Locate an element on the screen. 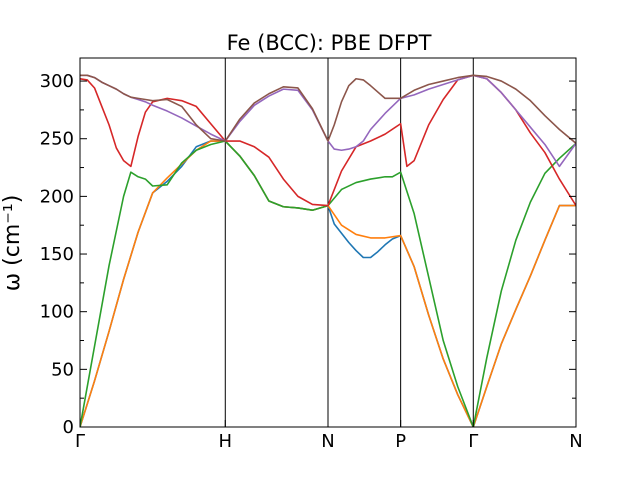 Image resolution: width=640 pixels, height=480 pixels. chart-title: Fe (BCC): PBE DFPT is located at coordinates (329, 43).